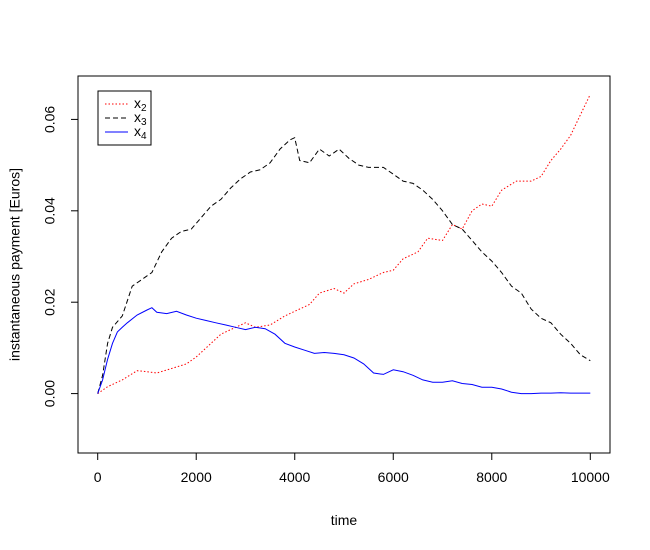 This screenshot has height=550, width=650. Describe the element at coordinates (196, 477) in the screenshot. I see `x-tick-label: 2000` at that location.